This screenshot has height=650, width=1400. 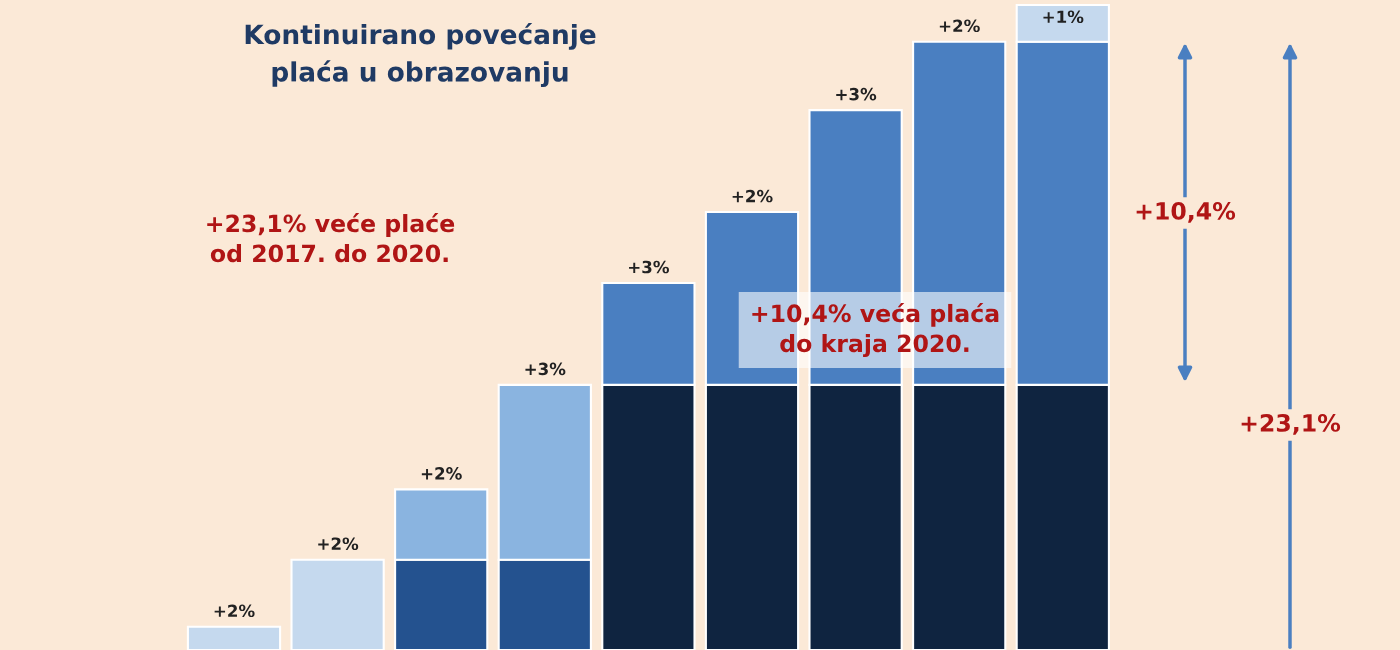 I want to click on annotation: +23,1% veće plaće od 2017. do 2020., so click(x=331, y=238).